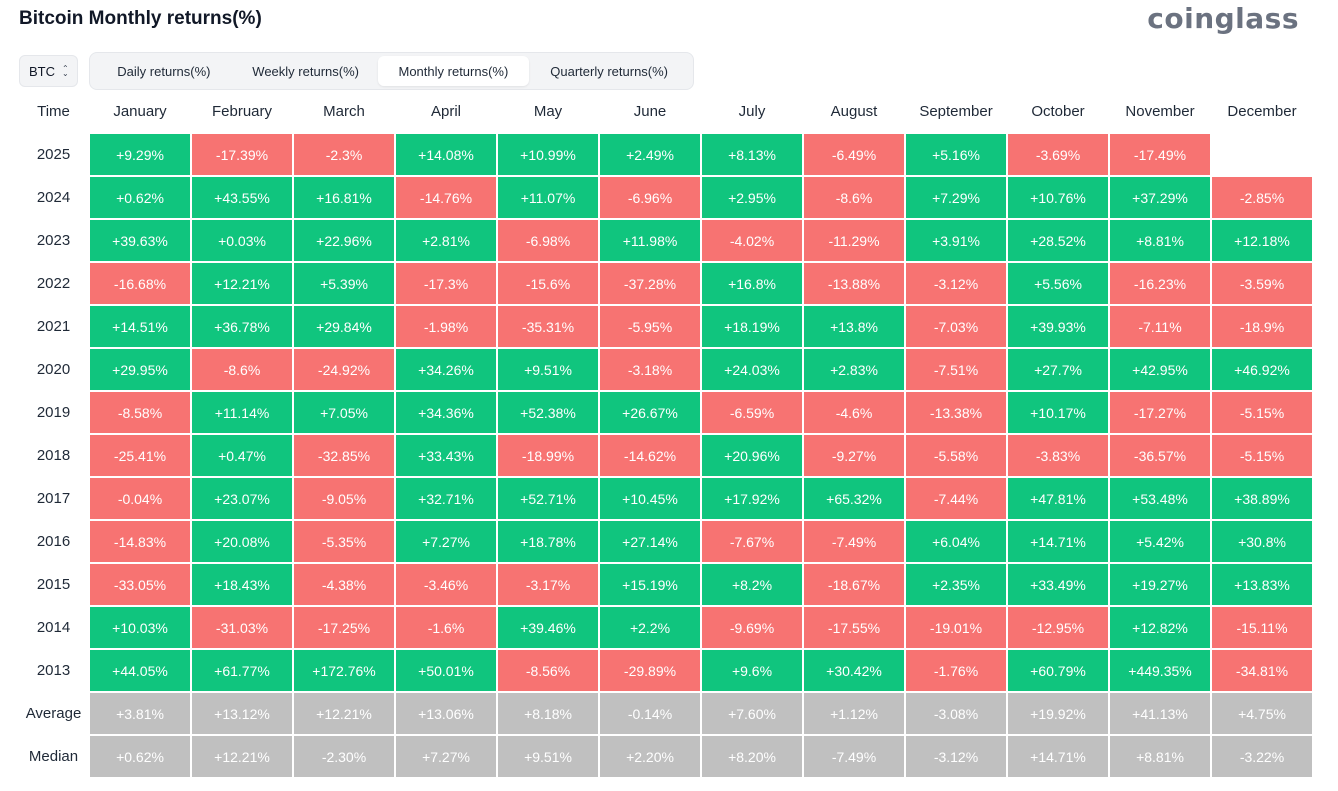  What do you see at coordinates (548, 670) in the screenshot?
I see `return-cell: -8.56%` at bounding box center [548, 670].